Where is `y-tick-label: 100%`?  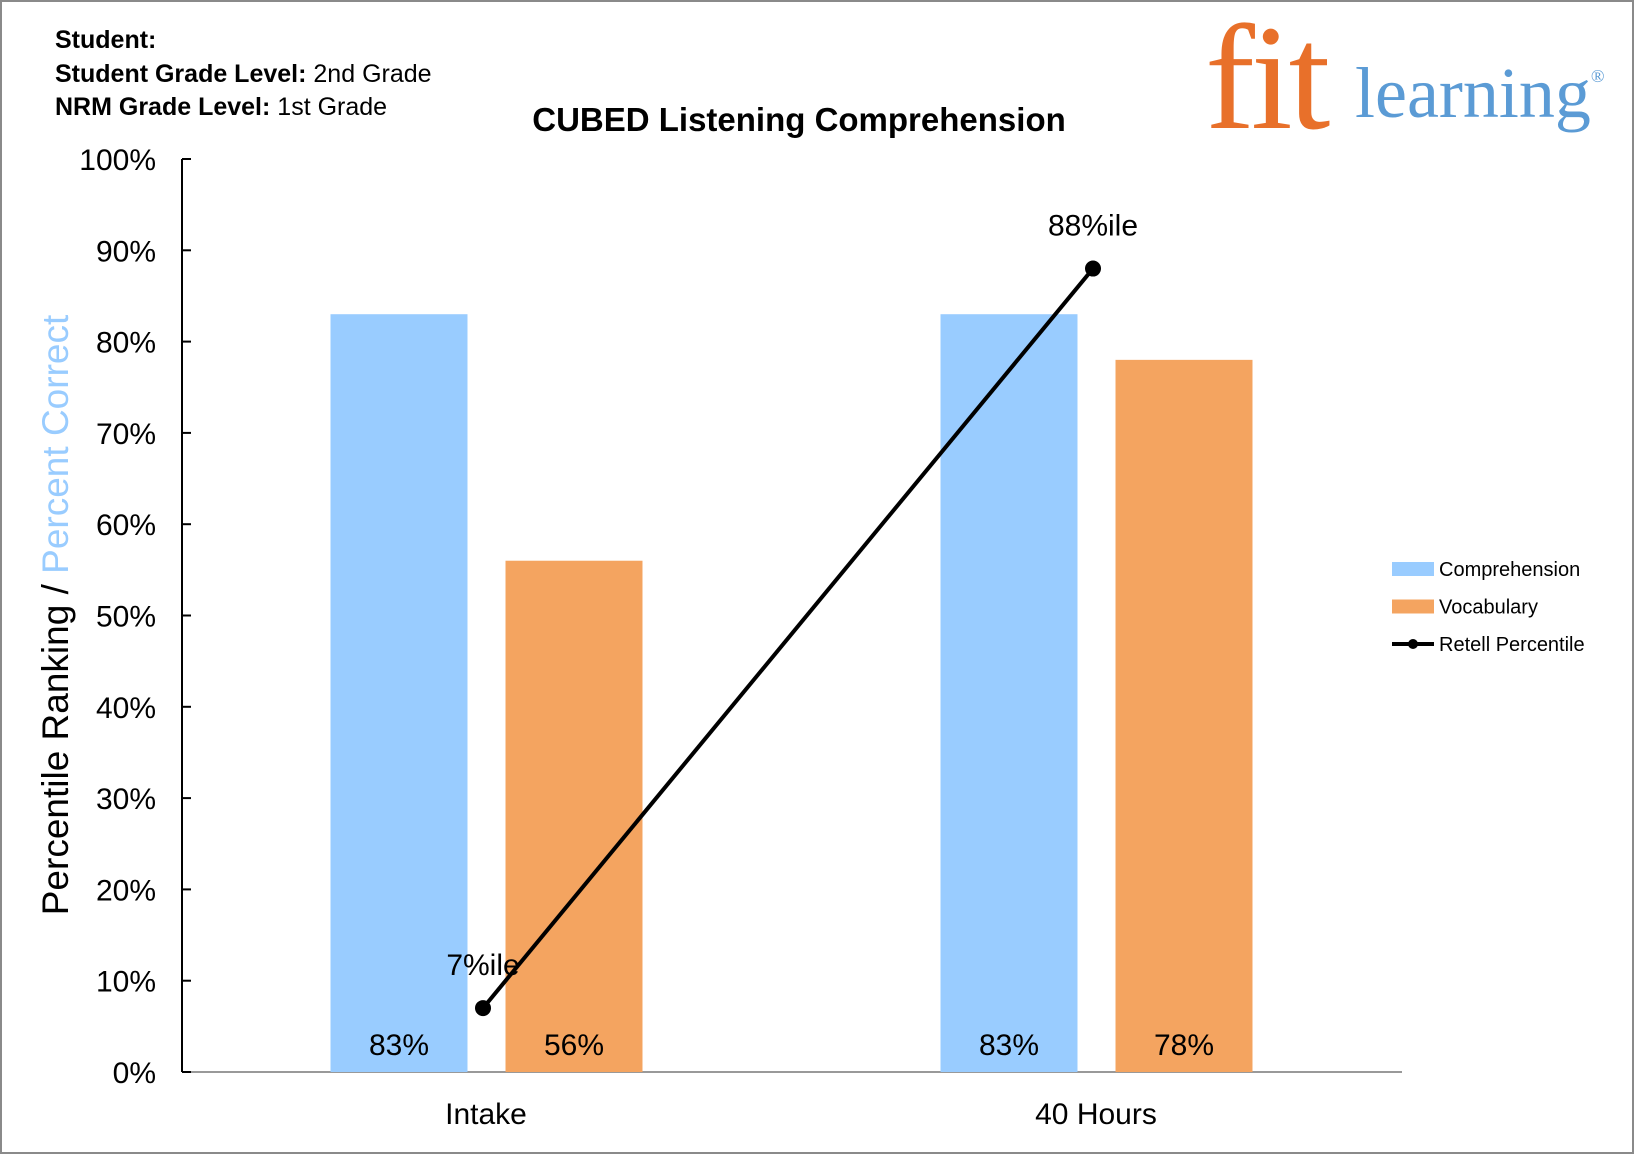 y-tick-label: 100% is located at coordinates (117, 160).